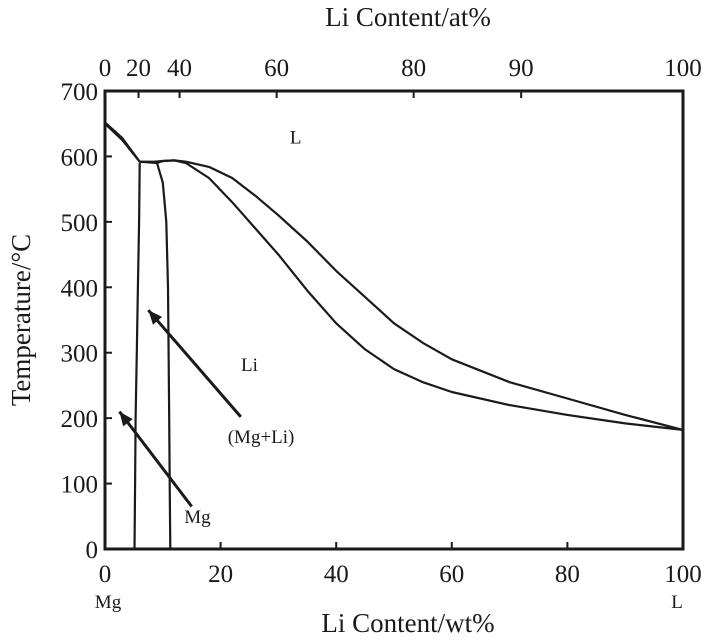 The width and height of the screenshot is (721, 644). I want to click on y-tick-label: 700, so click(80, 92).